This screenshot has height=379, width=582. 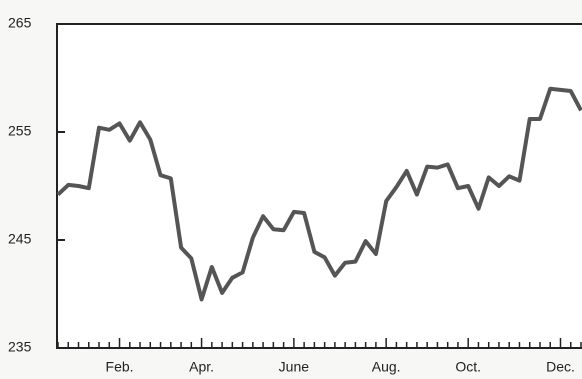 What do you see at coordinates (20, 347) in the screenshot?
I see `y-tick-label: 235` at bounding box center [20, 347].